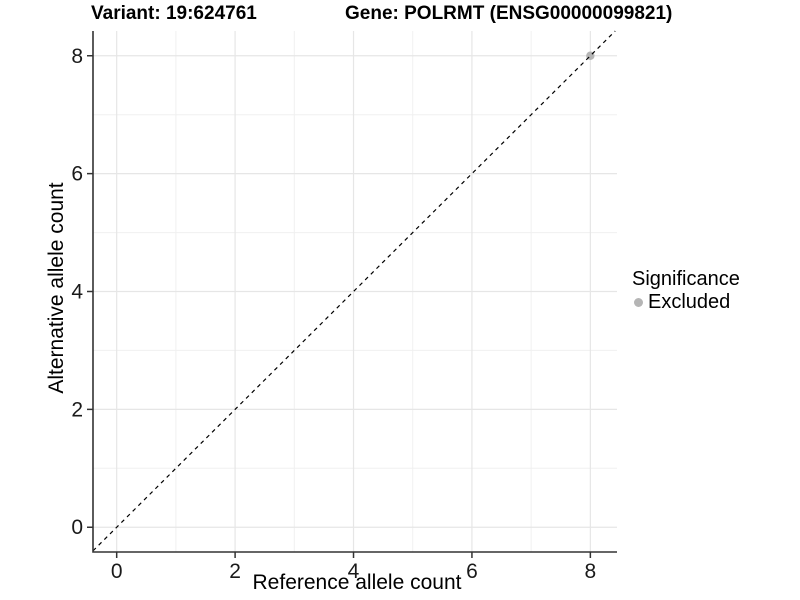  What do you see at coordinates (689, 302) in the screenshot?
I see `legend-entry-label: Excluded` at bounding box center [689, 302].